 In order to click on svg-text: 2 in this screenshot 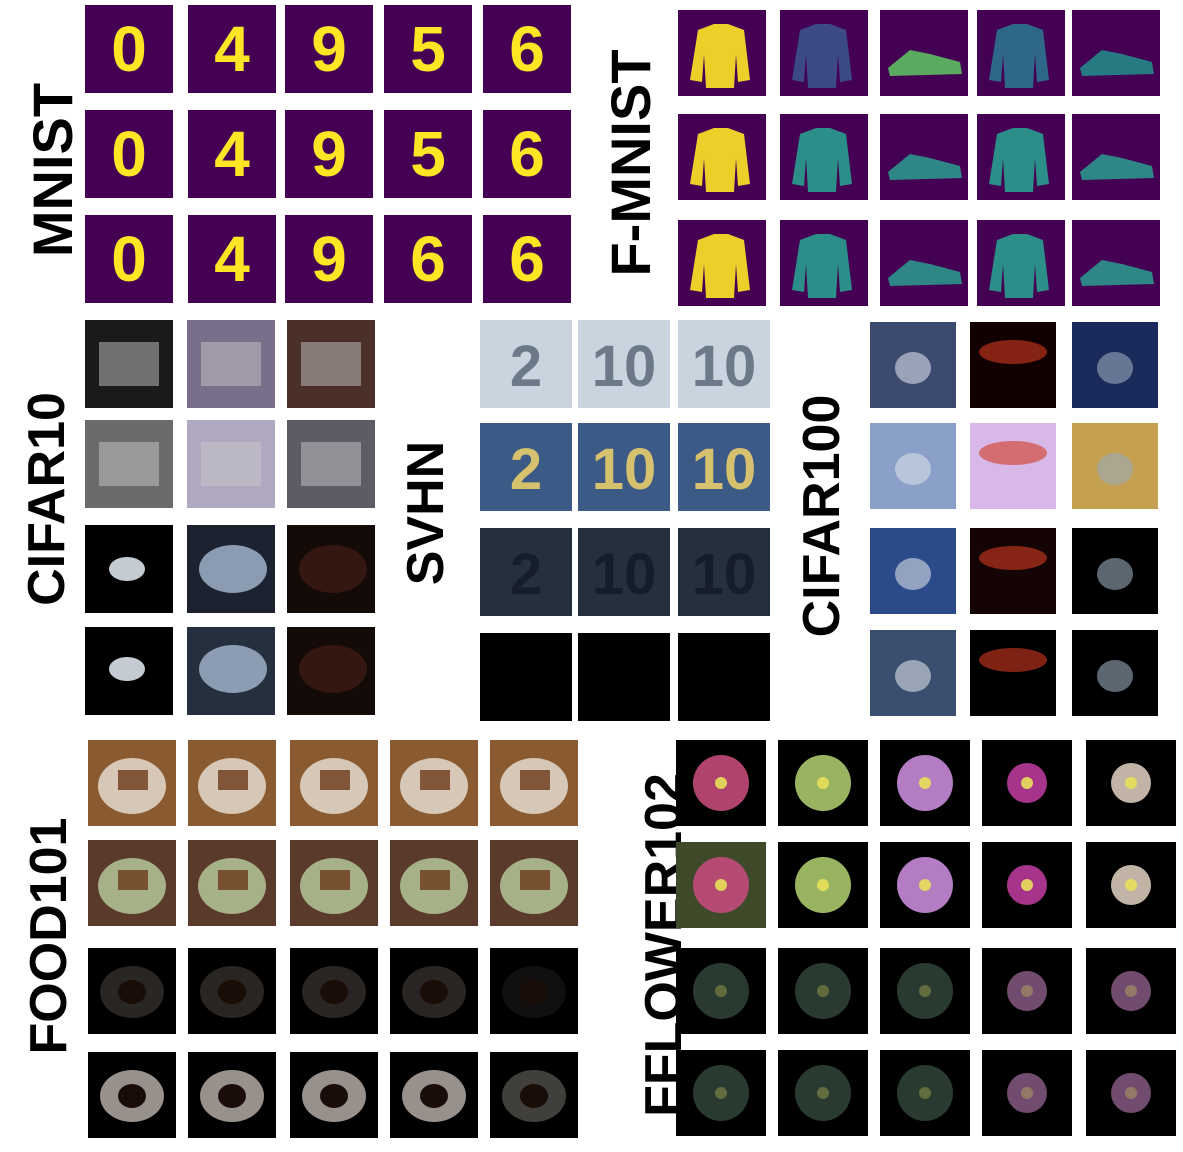, I will do `click(526, 574)`.